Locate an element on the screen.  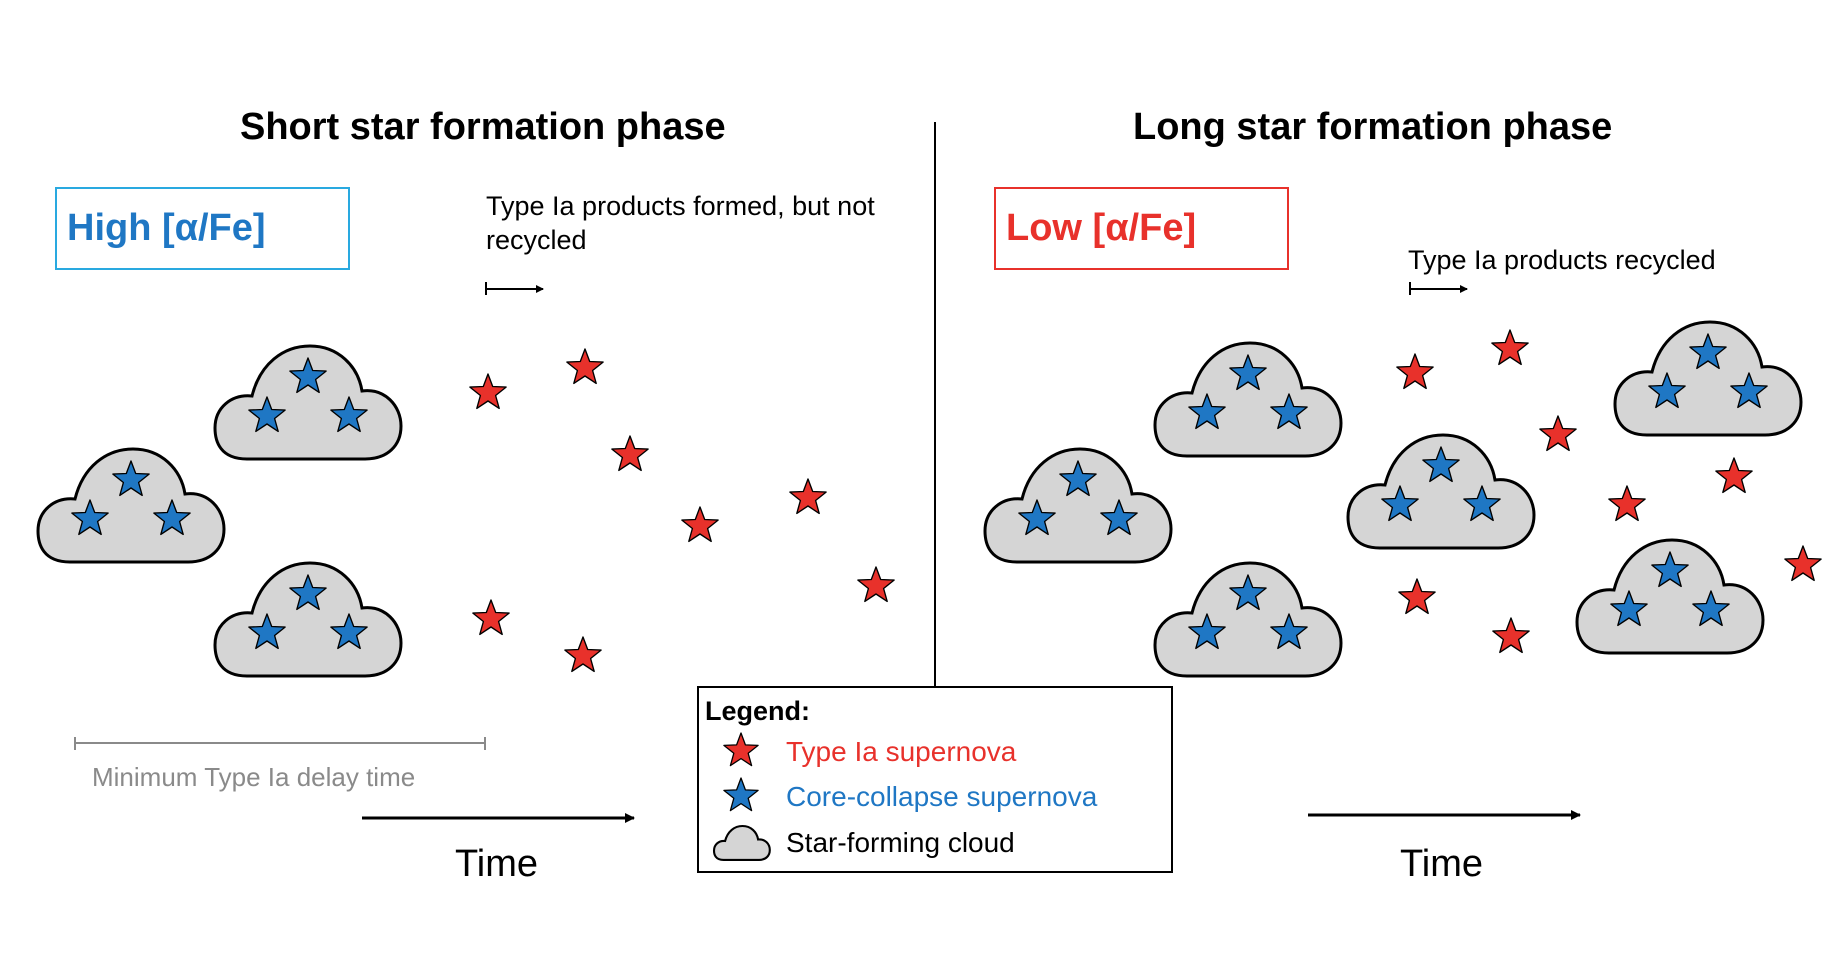
right-note: Type Ia products recycled is located at coordinates (1562, 260).